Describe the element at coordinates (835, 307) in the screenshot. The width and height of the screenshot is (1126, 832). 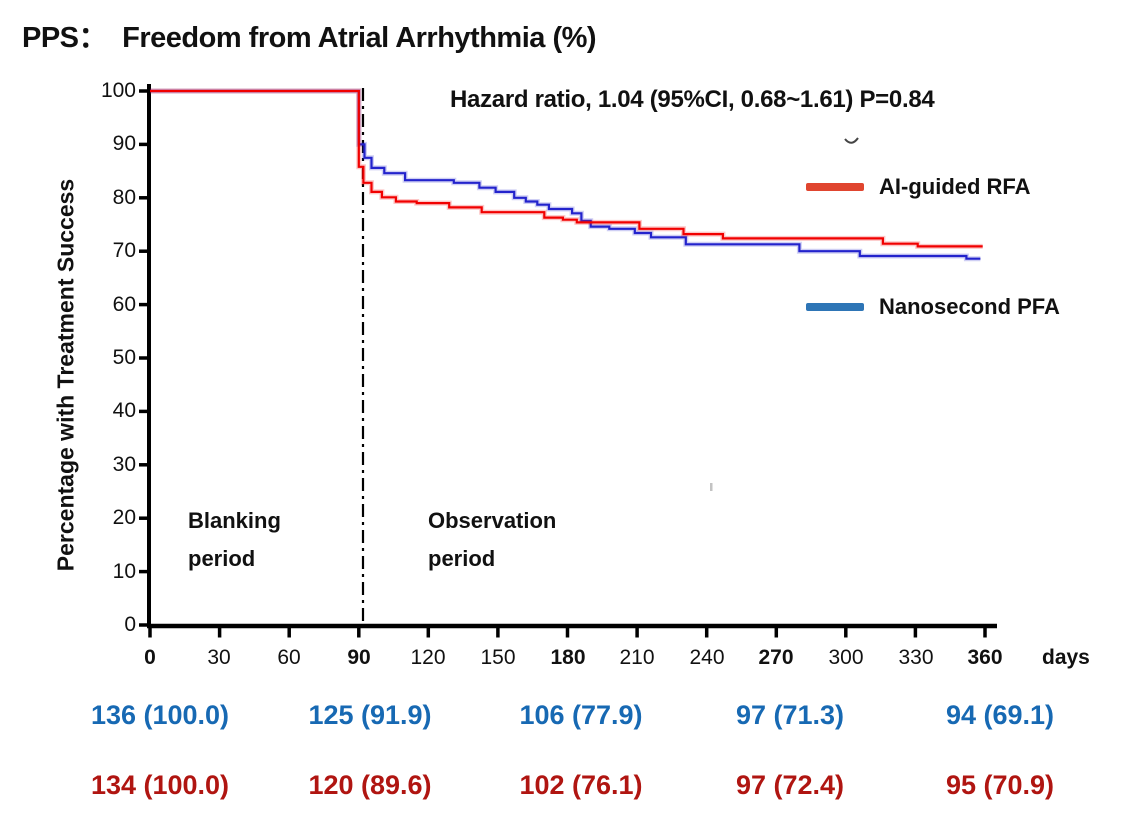
I see `legend-swatch-blue` at that location.